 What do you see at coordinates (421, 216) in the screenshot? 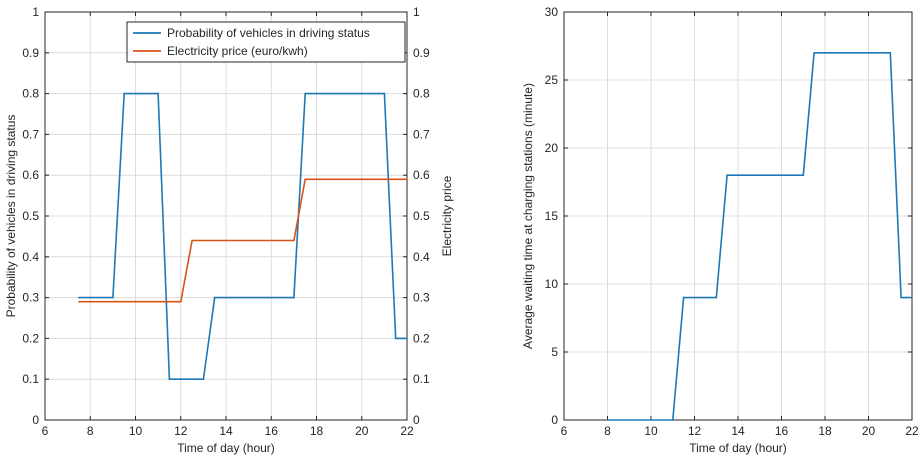
I see `y2-tick-label: 0.5` at bounding box center [421, 216].